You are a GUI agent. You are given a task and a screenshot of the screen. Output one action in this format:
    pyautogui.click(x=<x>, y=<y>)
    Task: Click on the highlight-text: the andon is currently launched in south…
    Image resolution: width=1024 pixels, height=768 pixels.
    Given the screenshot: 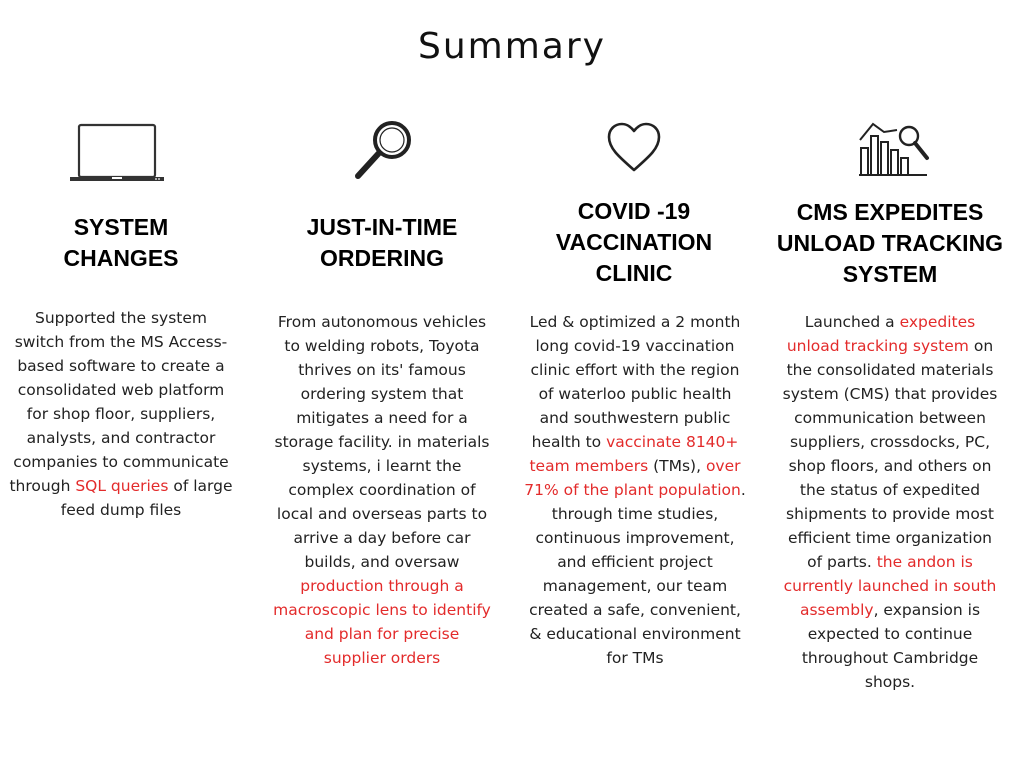 What is the action you would take?
    pyautogui.click(x=890, y=586)
    